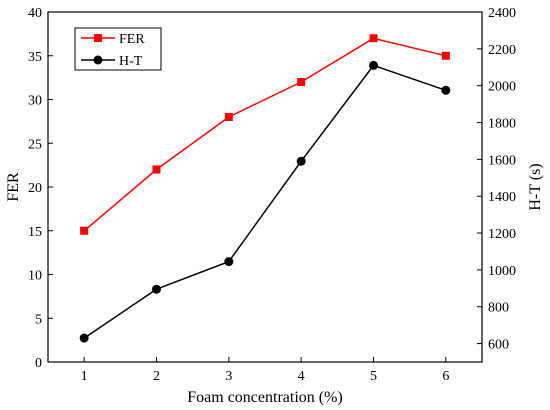 This screenshot has height=410, width=550. I want to click on y-left-tick-label: 25, so click(35, 144).